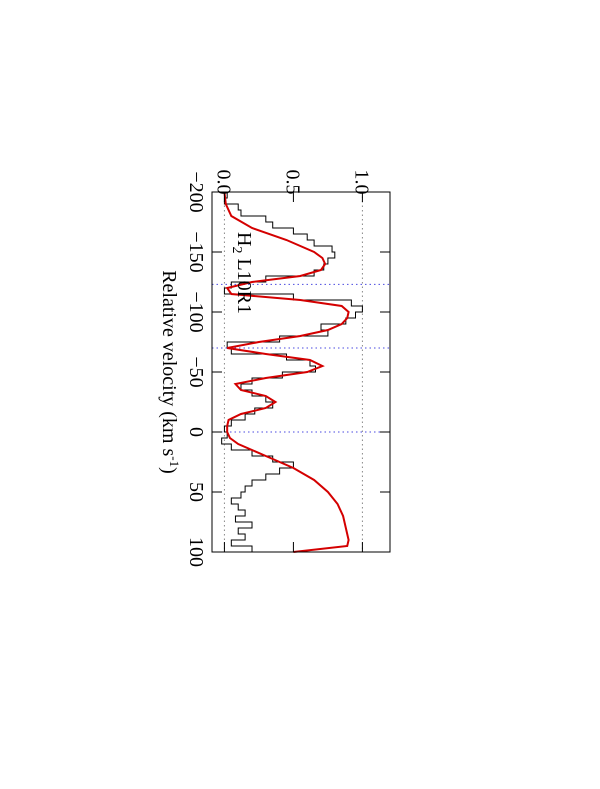  Describe the element at coordinates (244, 286) in the screenshot. I see `annotation-rest: L10R1` at that location.